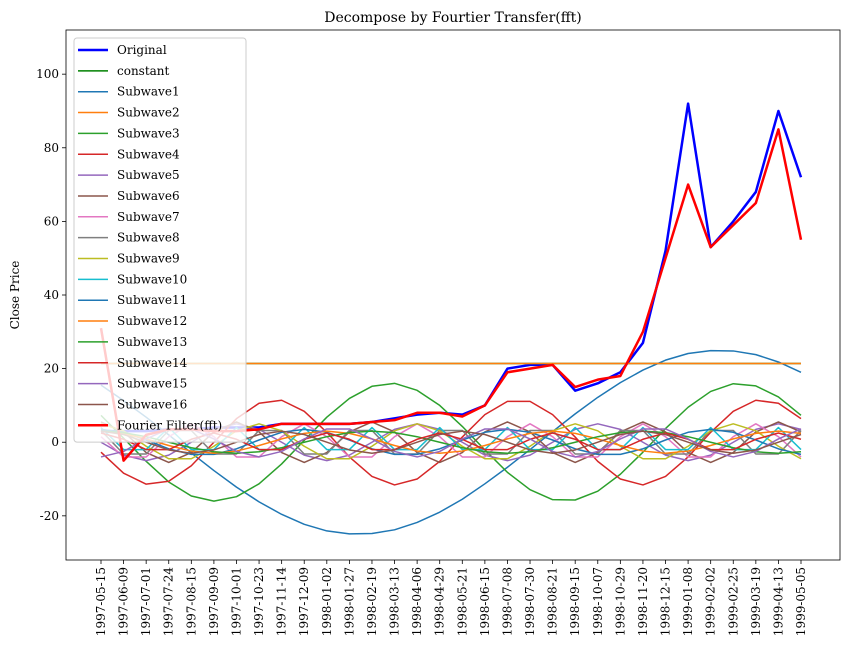  Describe the element at coordinates (214, 601) in the screenshot. I see `x-tick-label: 1997-09-09` at that location.